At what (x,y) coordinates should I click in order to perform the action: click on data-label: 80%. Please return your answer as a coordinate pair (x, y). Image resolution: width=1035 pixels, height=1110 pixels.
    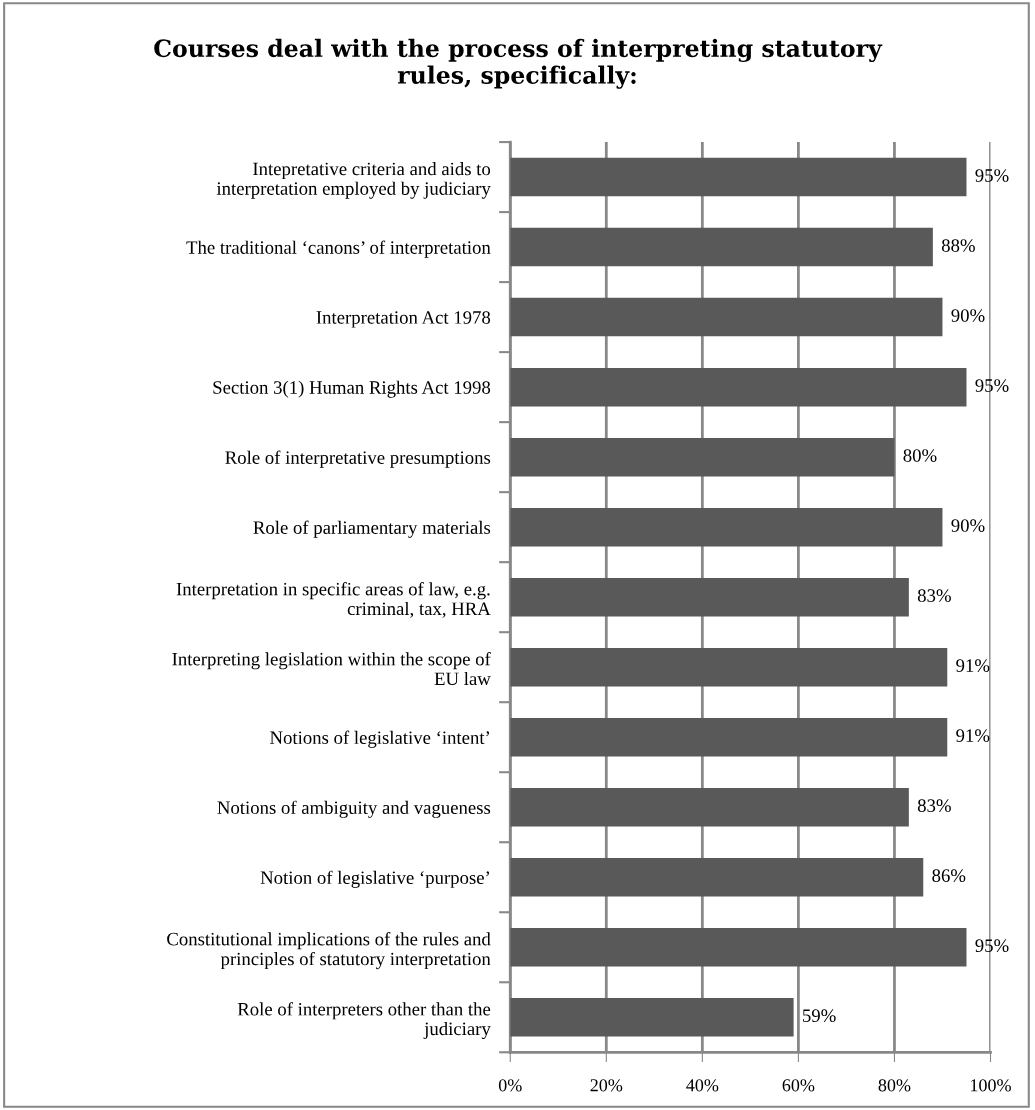
    Looking at the image, I should click on (920, 455).